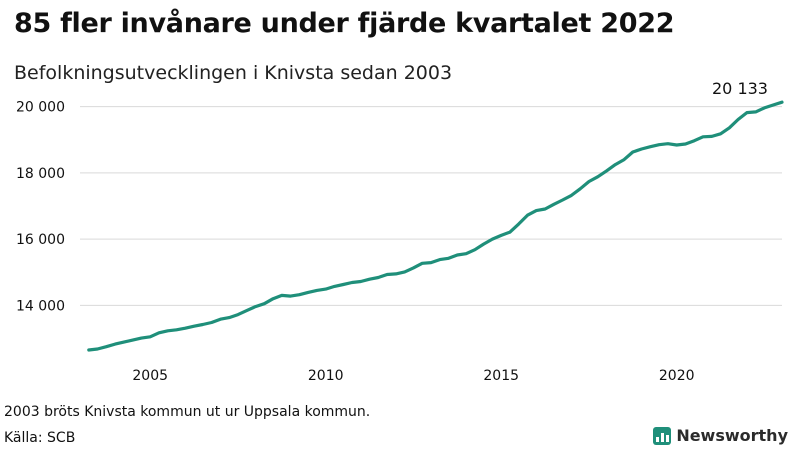 This screenshot has height=450, width=800. Describe the element at coordinates (501, 376) in the screenshot. I see `x-tick-label: 2015` at that location.